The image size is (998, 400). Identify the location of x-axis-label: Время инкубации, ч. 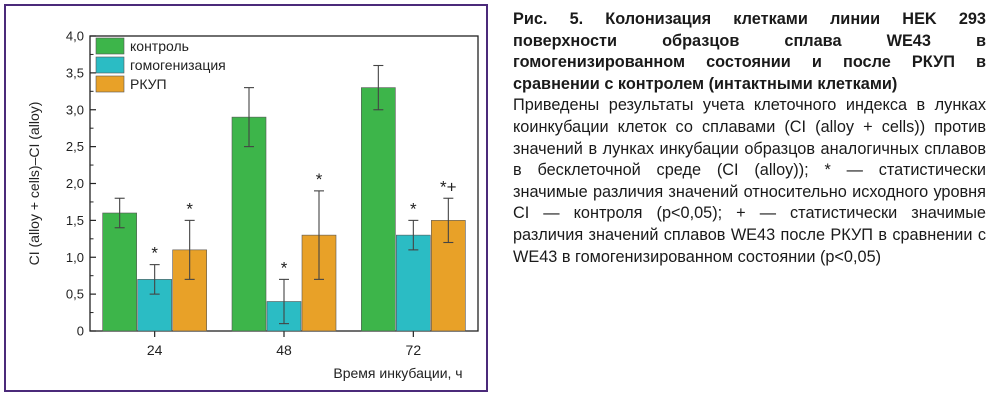
(397, 373).